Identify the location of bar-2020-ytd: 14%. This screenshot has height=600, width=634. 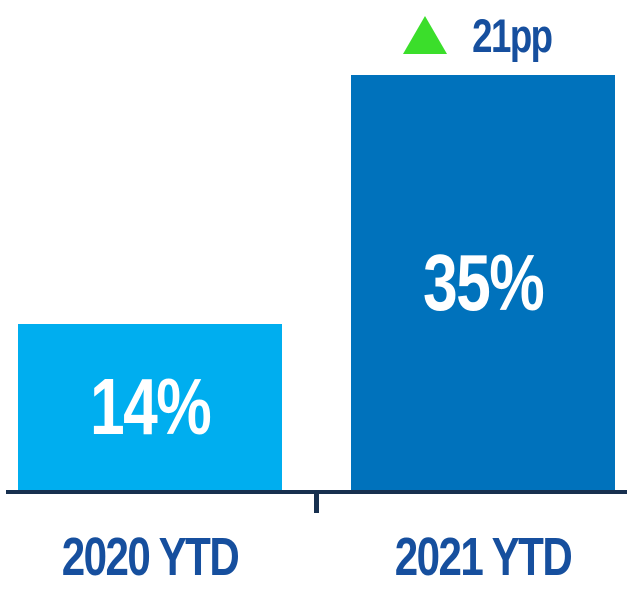
(150, 407).